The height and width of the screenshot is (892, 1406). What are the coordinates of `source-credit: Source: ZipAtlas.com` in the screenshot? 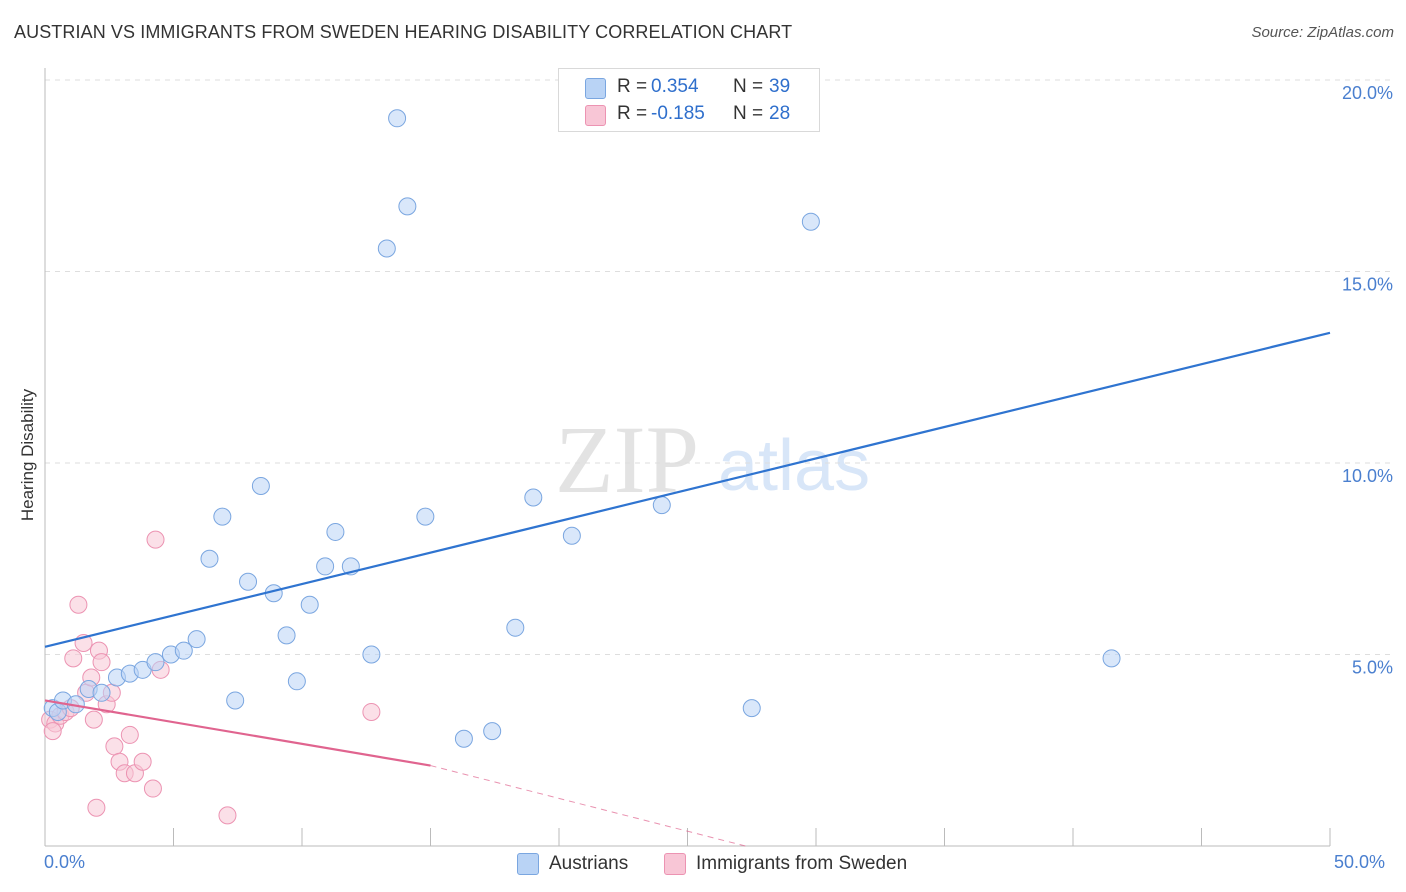 It's located at (1322, 32).